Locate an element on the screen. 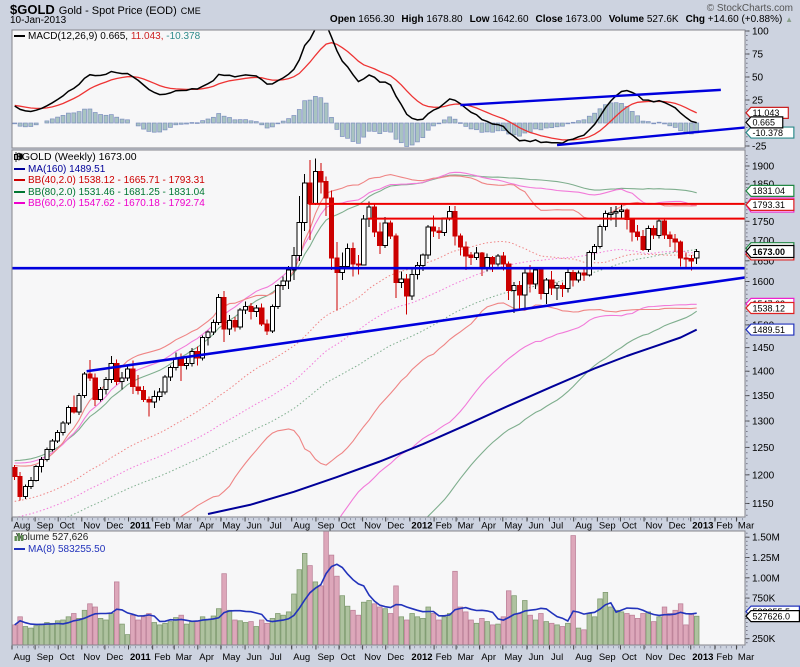 This screenshot has width=800, height=667. svg-text: 1673.00 is located at coordinates (769, 252).